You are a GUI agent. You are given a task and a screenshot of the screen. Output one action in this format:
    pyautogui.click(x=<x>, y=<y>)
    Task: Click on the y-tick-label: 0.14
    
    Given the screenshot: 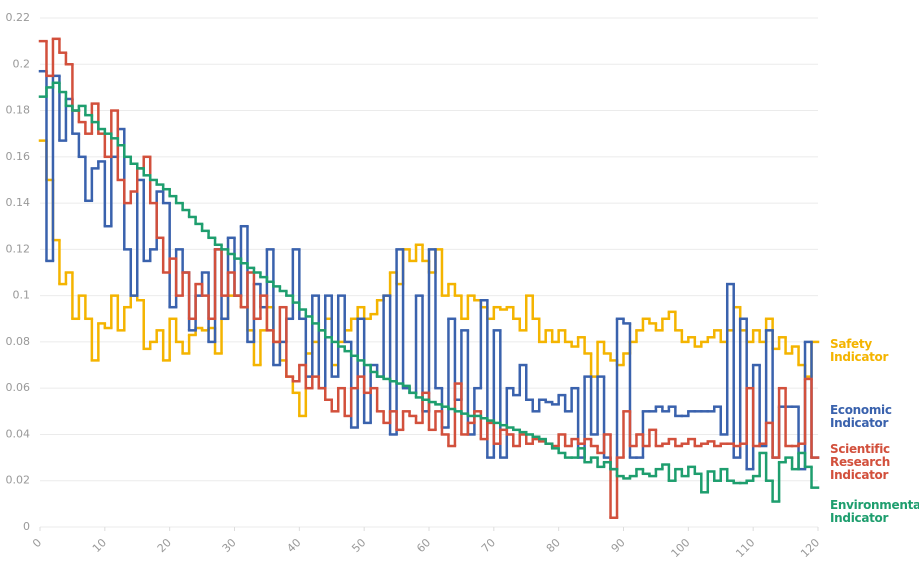 What is the action you would take?
    pyautogui.click(x=18, y=202)
    